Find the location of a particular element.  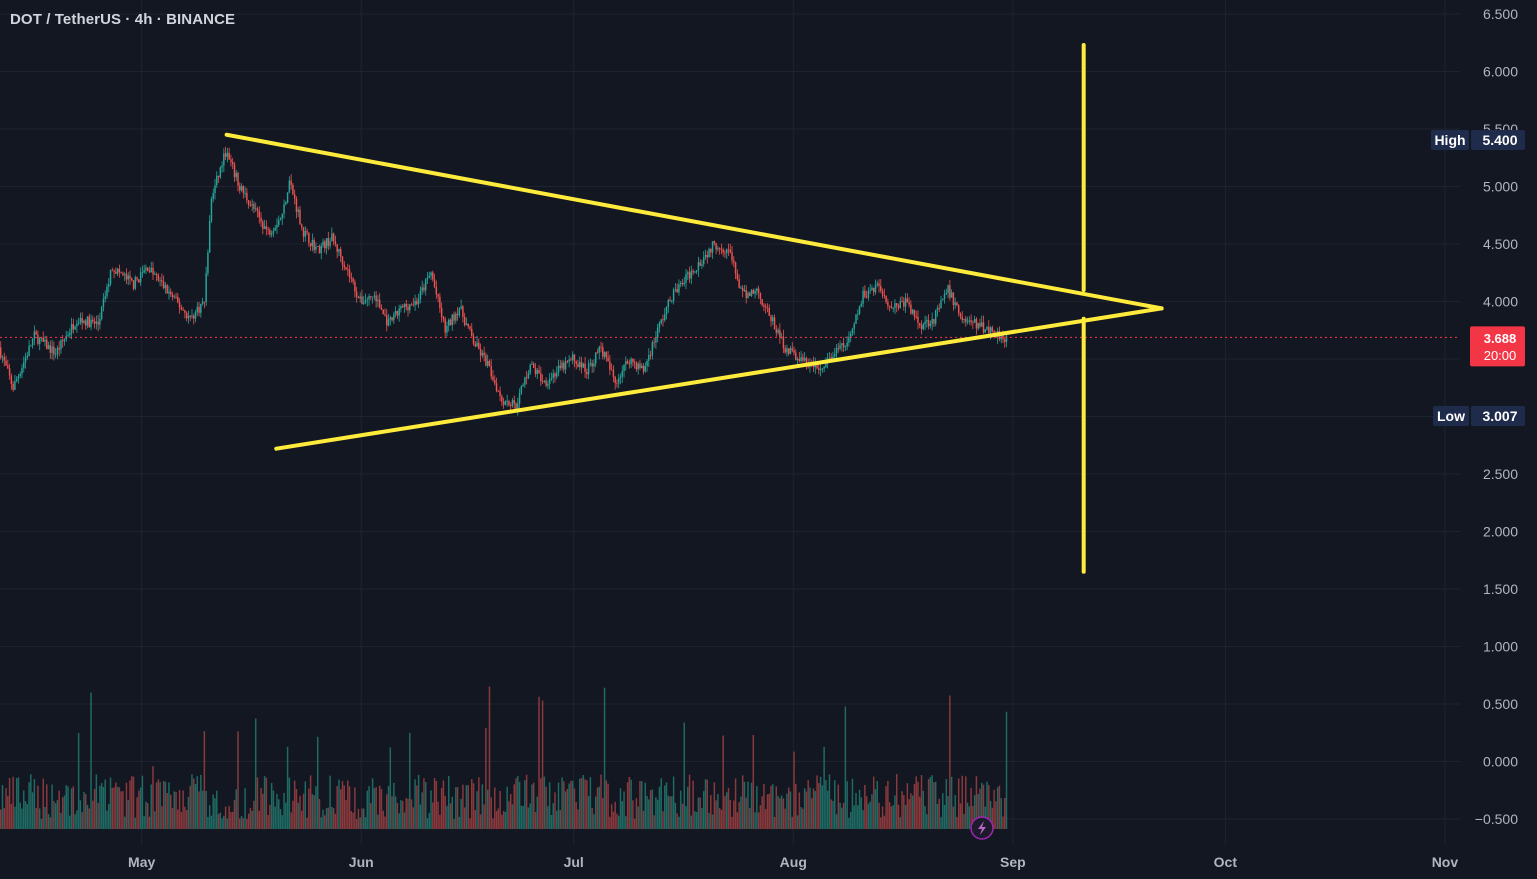

symbol-title: DOT / TetherUS · 4h · BINANCE is located at coordinates (123, 19).